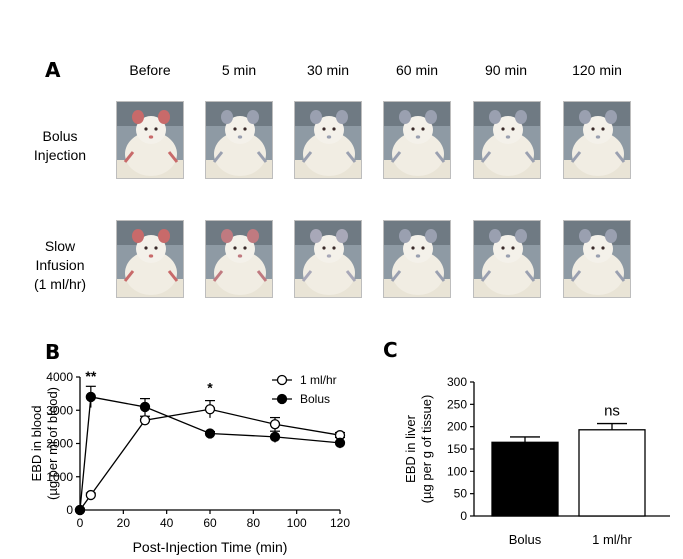 The image size is (683, 559). I want to click on row-label-bolus: Bolus Injection, so click(60, 146).